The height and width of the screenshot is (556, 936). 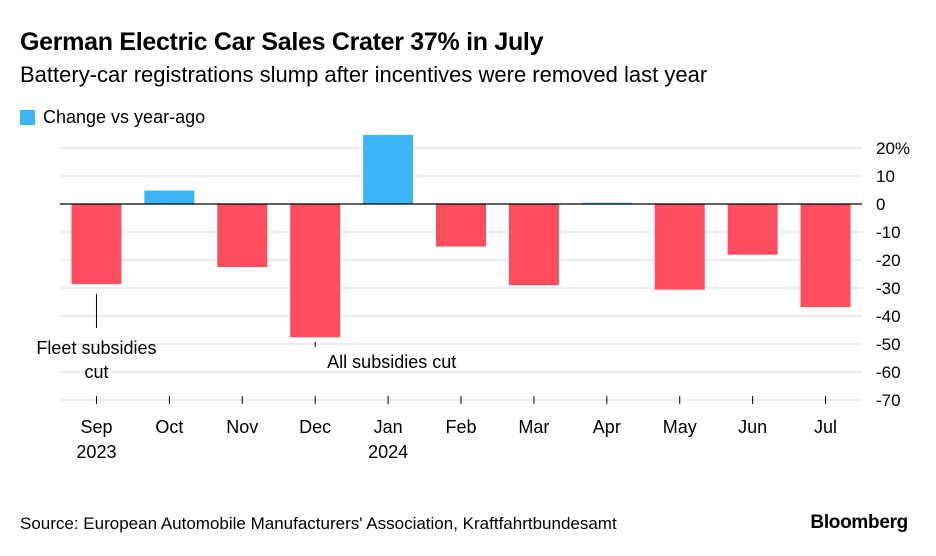 I want to click on x-tick-label: Sep, so click(x=96, y=427).